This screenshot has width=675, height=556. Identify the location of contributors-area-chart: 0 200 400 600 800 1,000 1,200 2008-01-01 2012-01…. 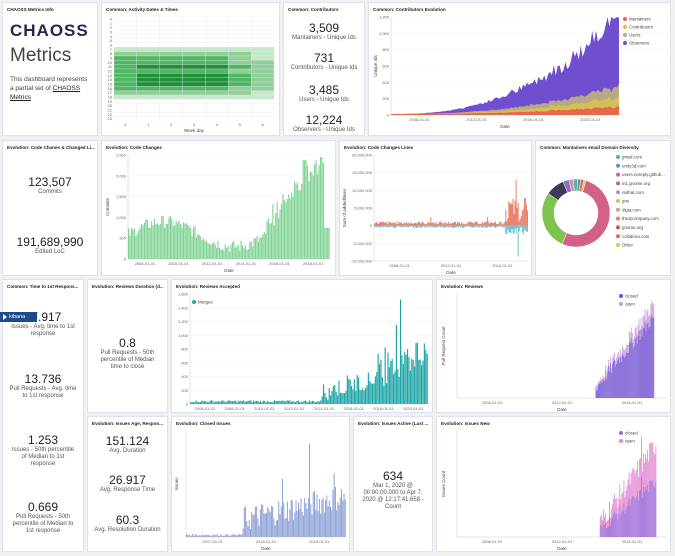
(520, 69).